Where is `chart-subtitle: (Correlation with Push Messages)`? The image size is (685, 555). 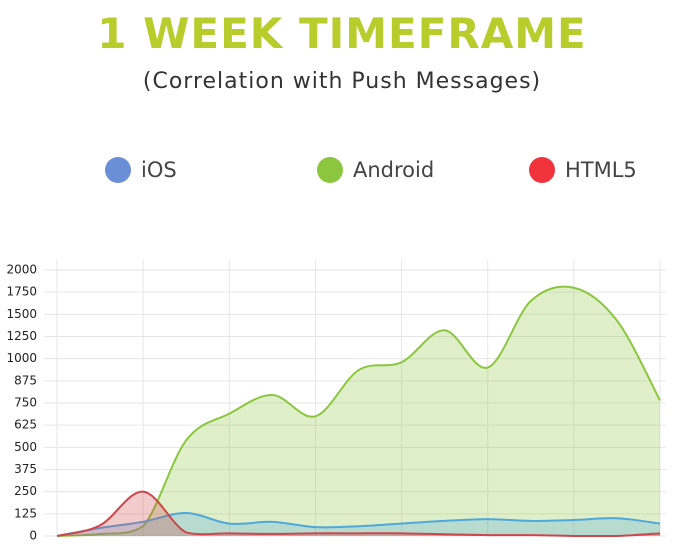
chart-subtitle: (Correlation with Push Messages) is located at coordinates (342, 81).